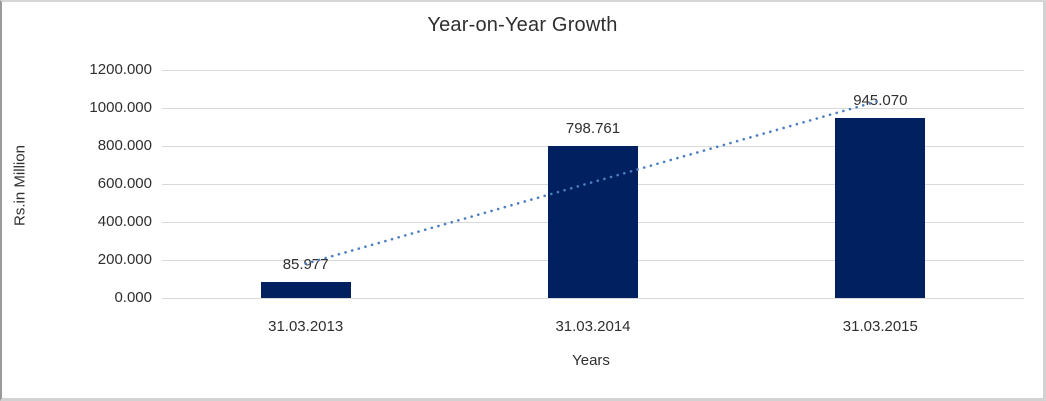 This screenshot has height=401, width=1046. Describe the element at coordinates (306, 326) in the screenshot. I see `x-tick-label: 31.03.2013` at that location.